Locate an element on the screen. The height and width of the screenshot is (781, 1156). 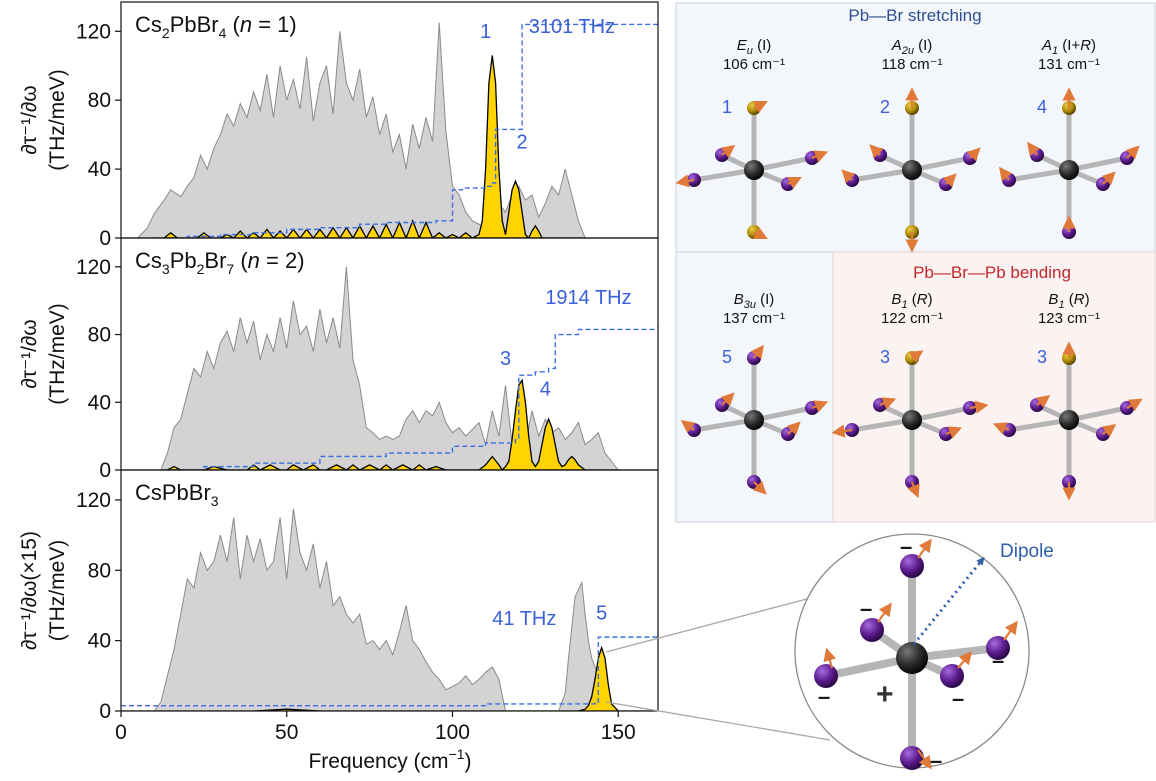
panel-title: CsPbBr3 is located at coordinates (177, 494).